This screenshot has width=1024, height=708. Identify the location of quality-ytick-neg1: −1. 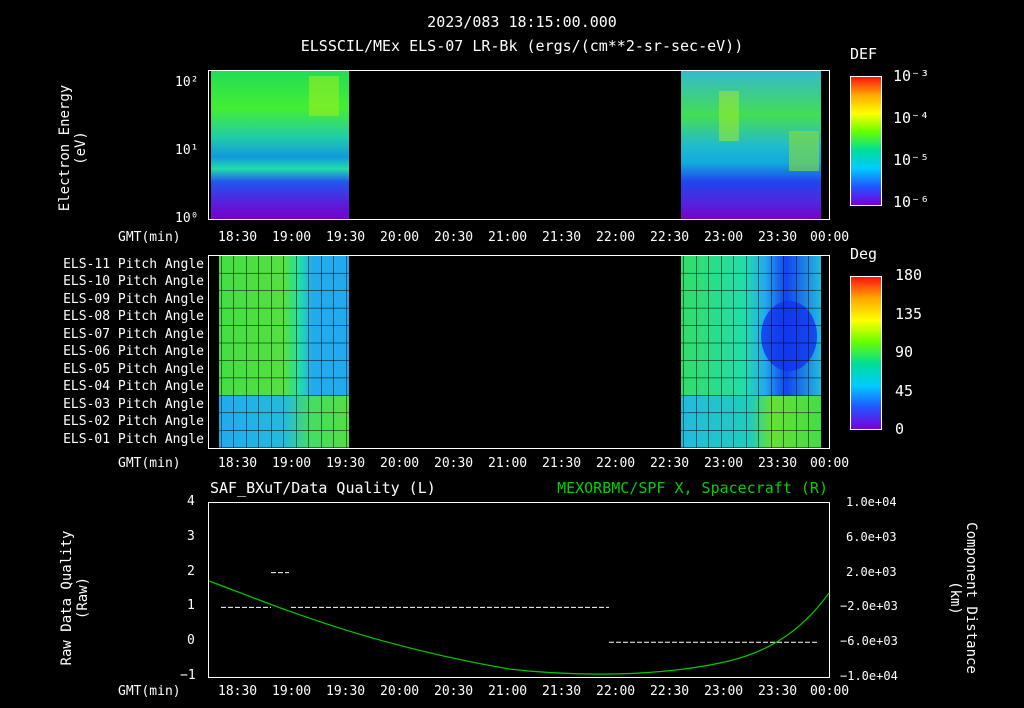
(188, 675).